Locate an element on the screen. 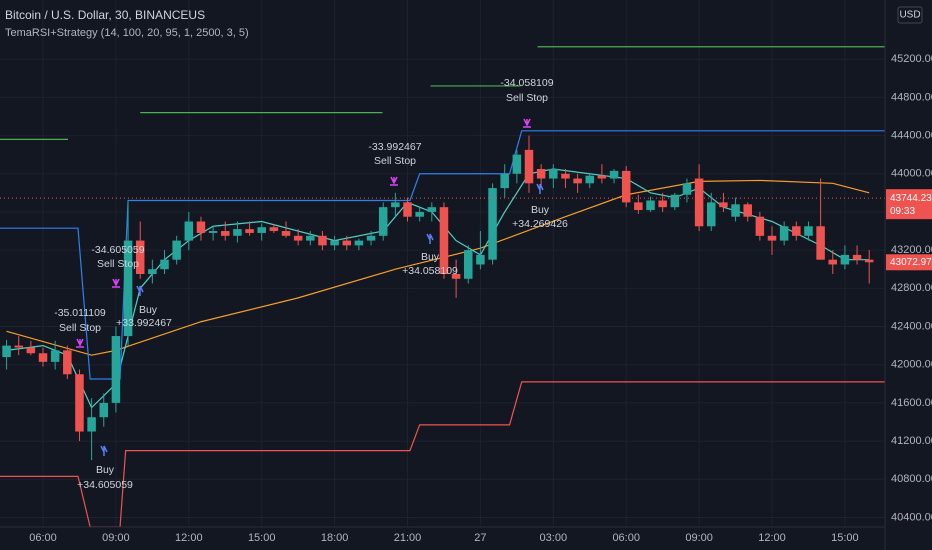  x-tick-label: 21:00 is located at coordinates (408, 538).